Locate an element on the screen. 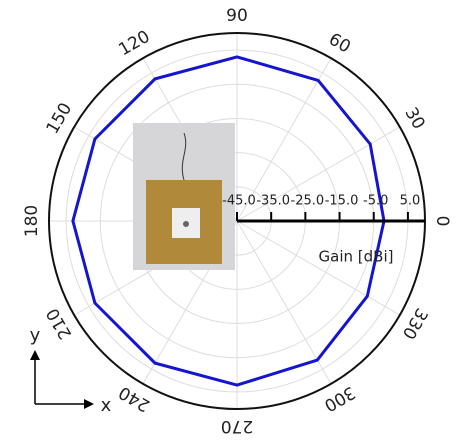 This screenshot has width=463, height=442. y-axis-label: y is located at coordinates (35, 335).